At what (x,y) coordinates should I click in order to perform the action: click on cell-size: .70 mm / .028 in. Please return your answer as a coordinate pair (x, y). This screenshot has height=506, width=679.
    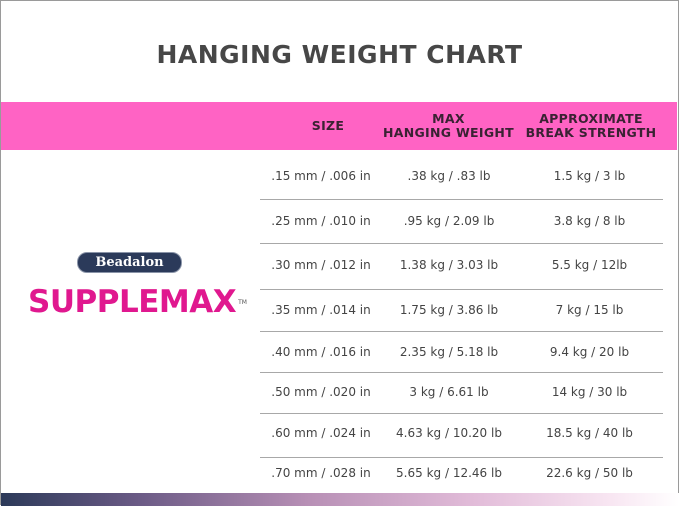
    Looking at the image, I should click on (321, 473).